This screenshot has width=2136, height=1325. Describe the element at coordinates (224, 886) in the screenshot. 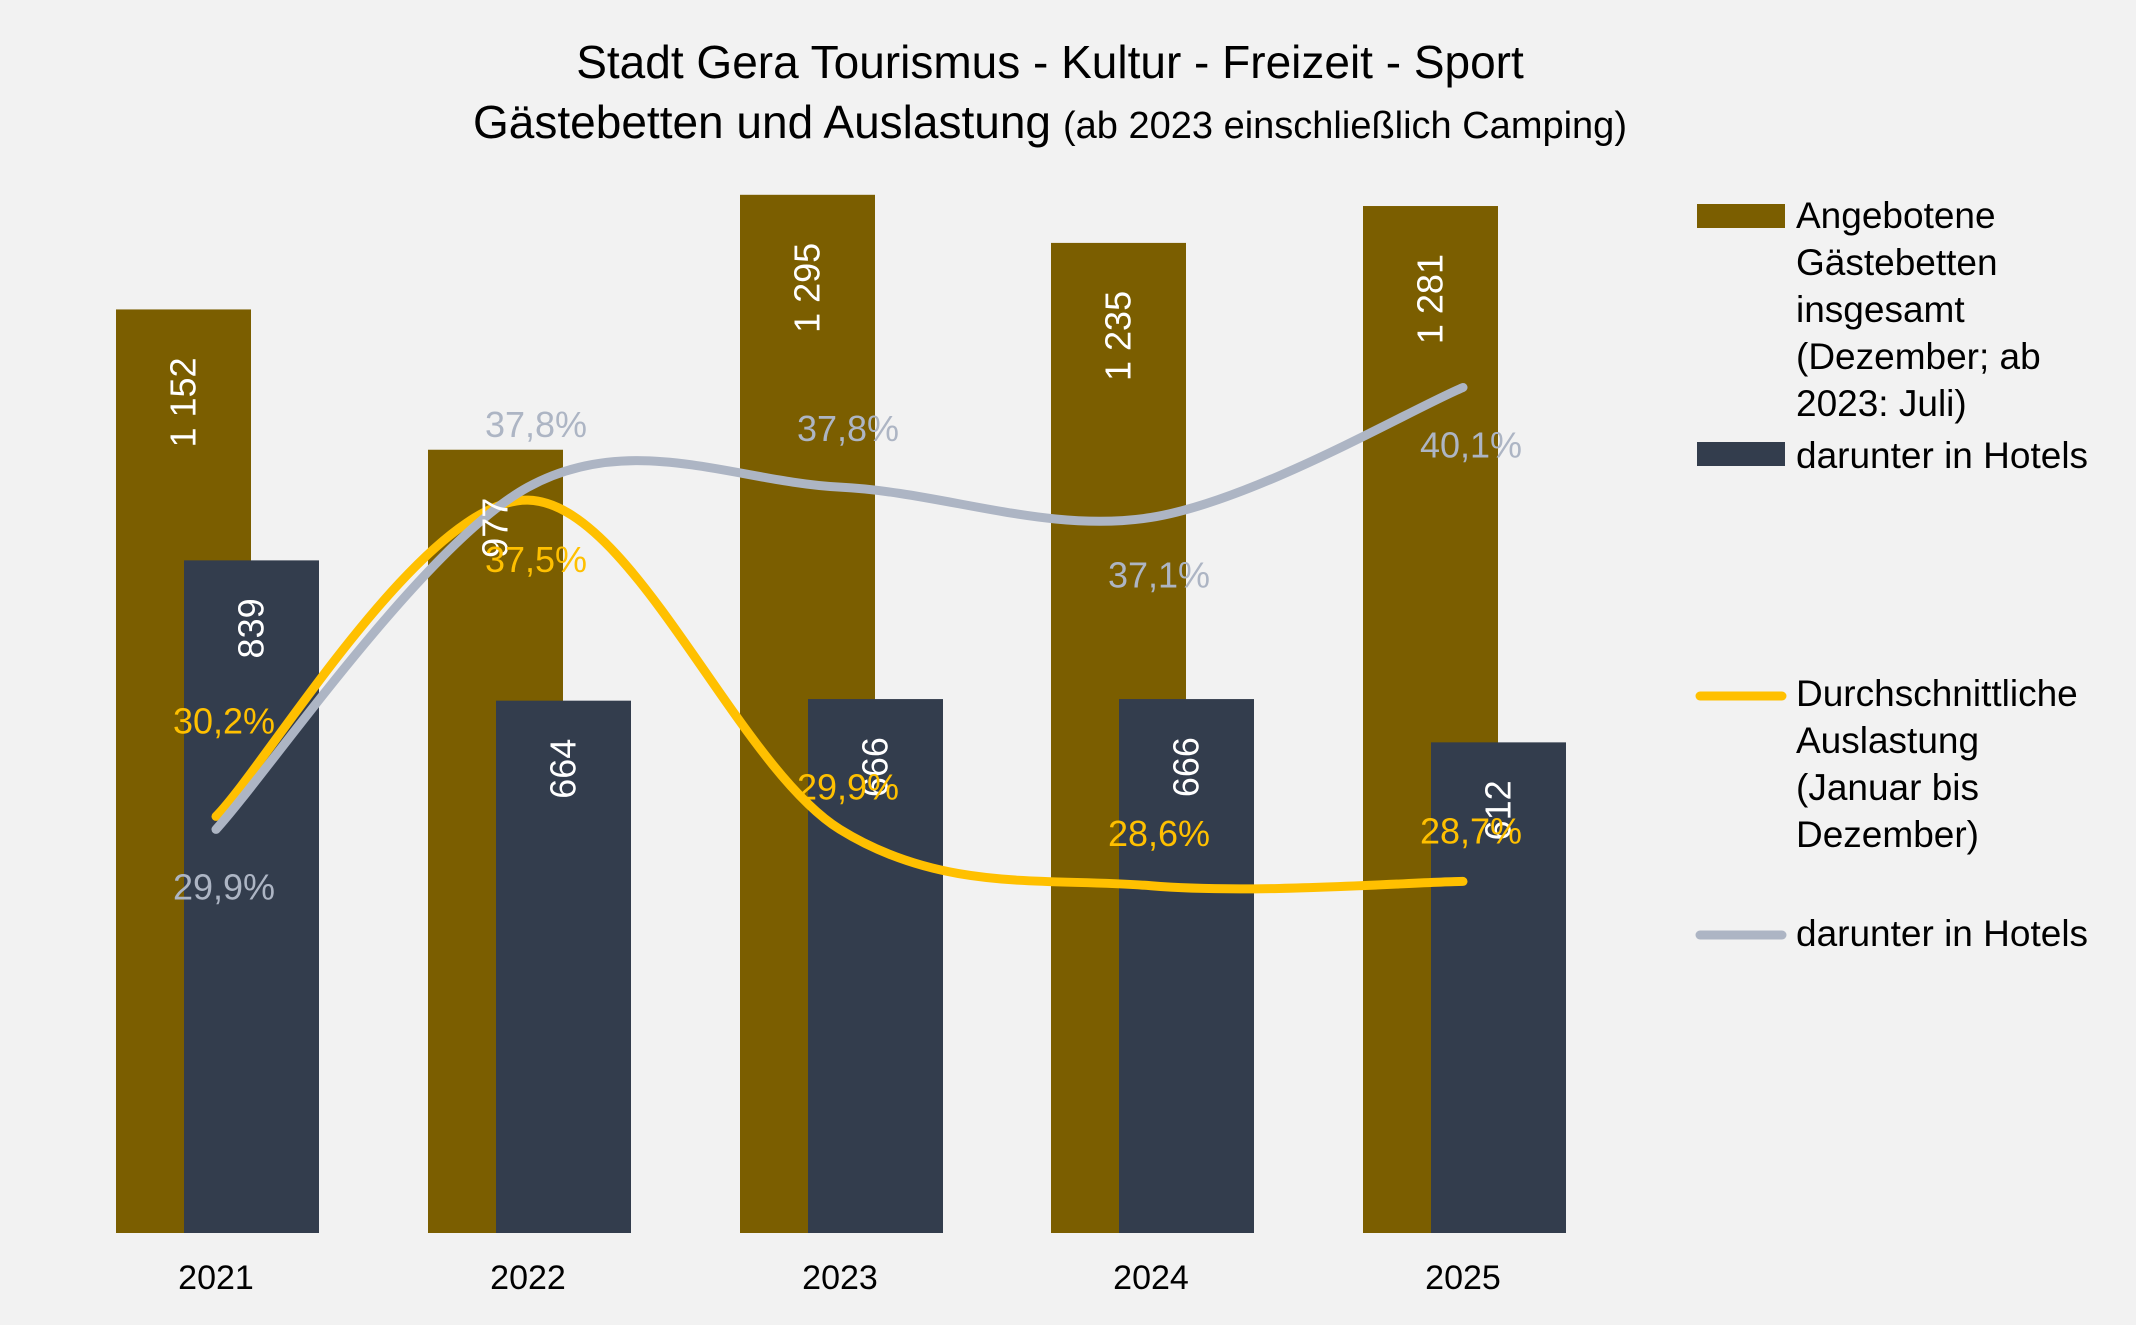

I see `pct-hotels-label-2021: 29,9%` at that location.